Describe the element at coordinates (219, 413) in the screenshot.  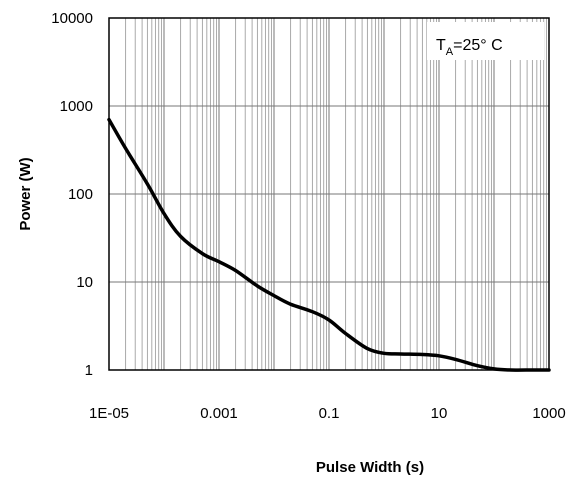
I see `x-tick-label: 0.001` at that location.